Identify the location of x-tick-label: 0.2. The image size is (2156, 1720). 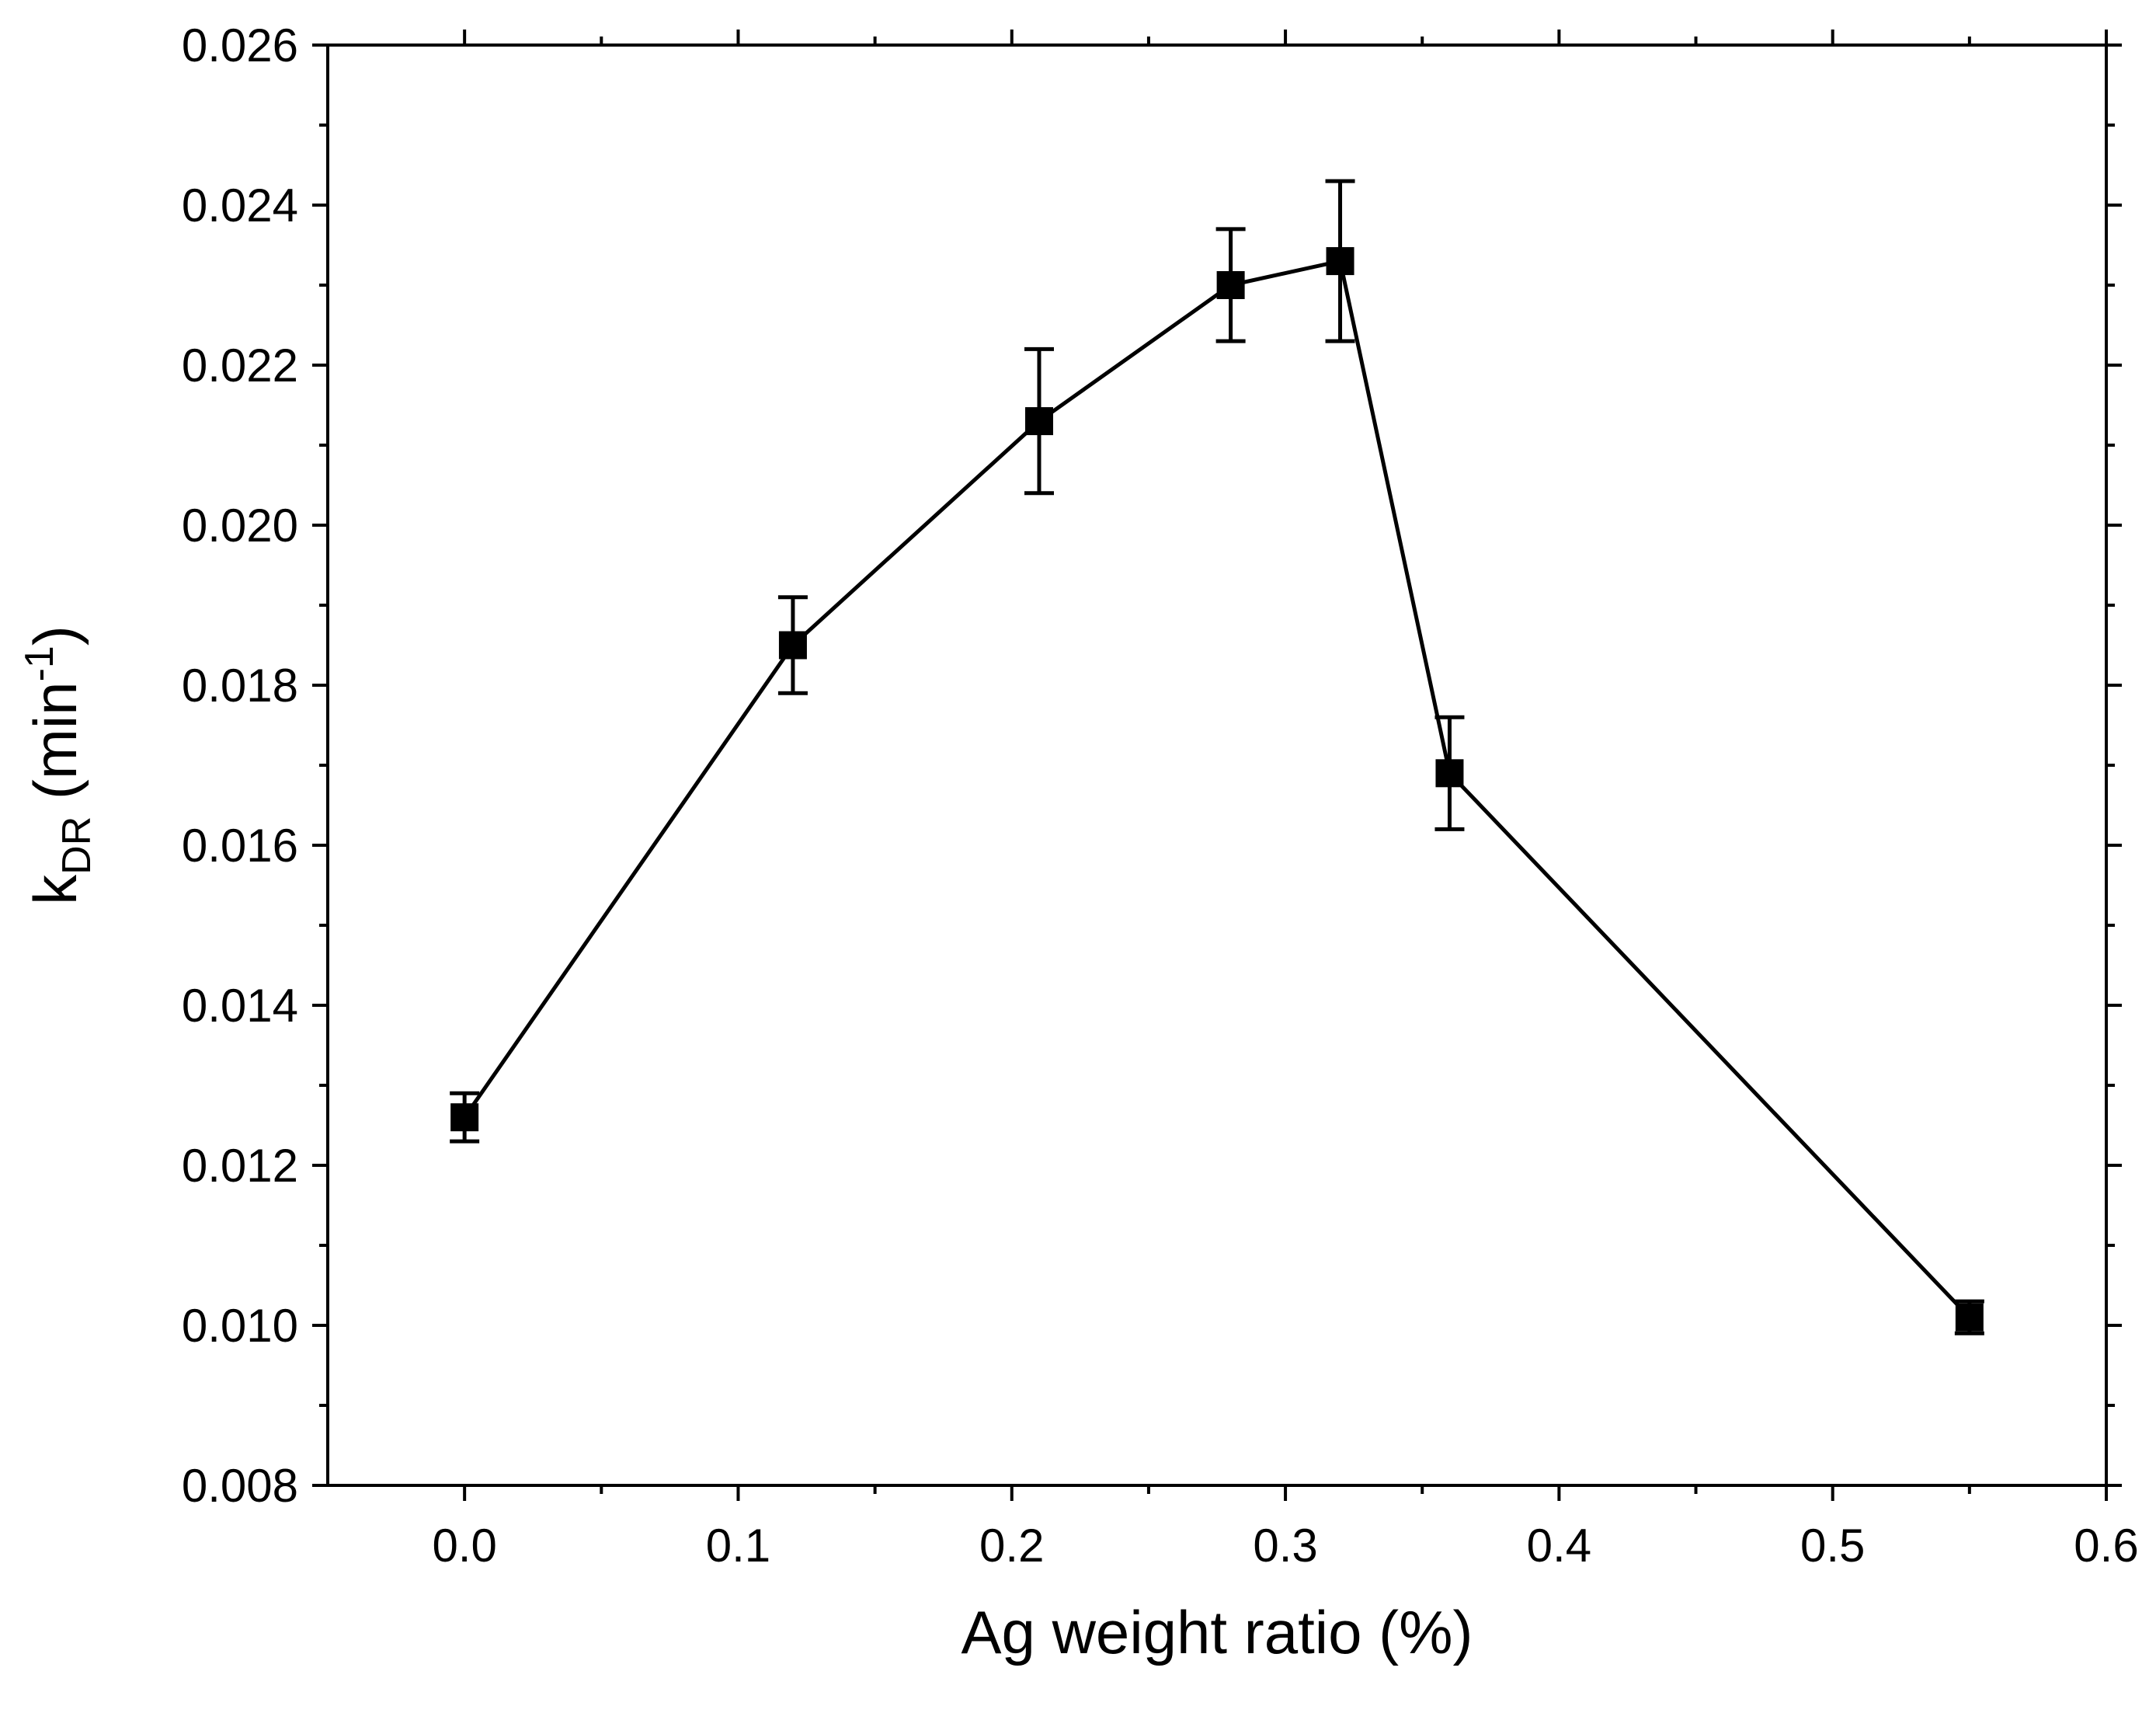
(1011, 1546).